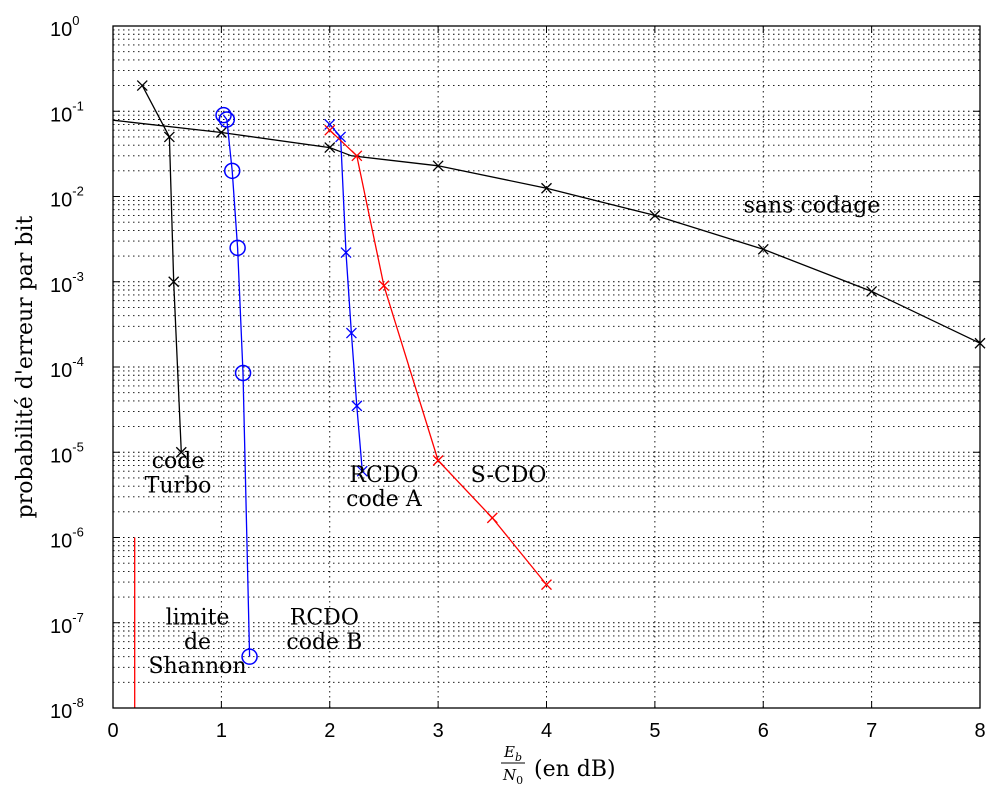  What do you see at coordinates (112, 731) in the screenshot?
I see `x-tick-label: 0` at bounding box center [112, 731].